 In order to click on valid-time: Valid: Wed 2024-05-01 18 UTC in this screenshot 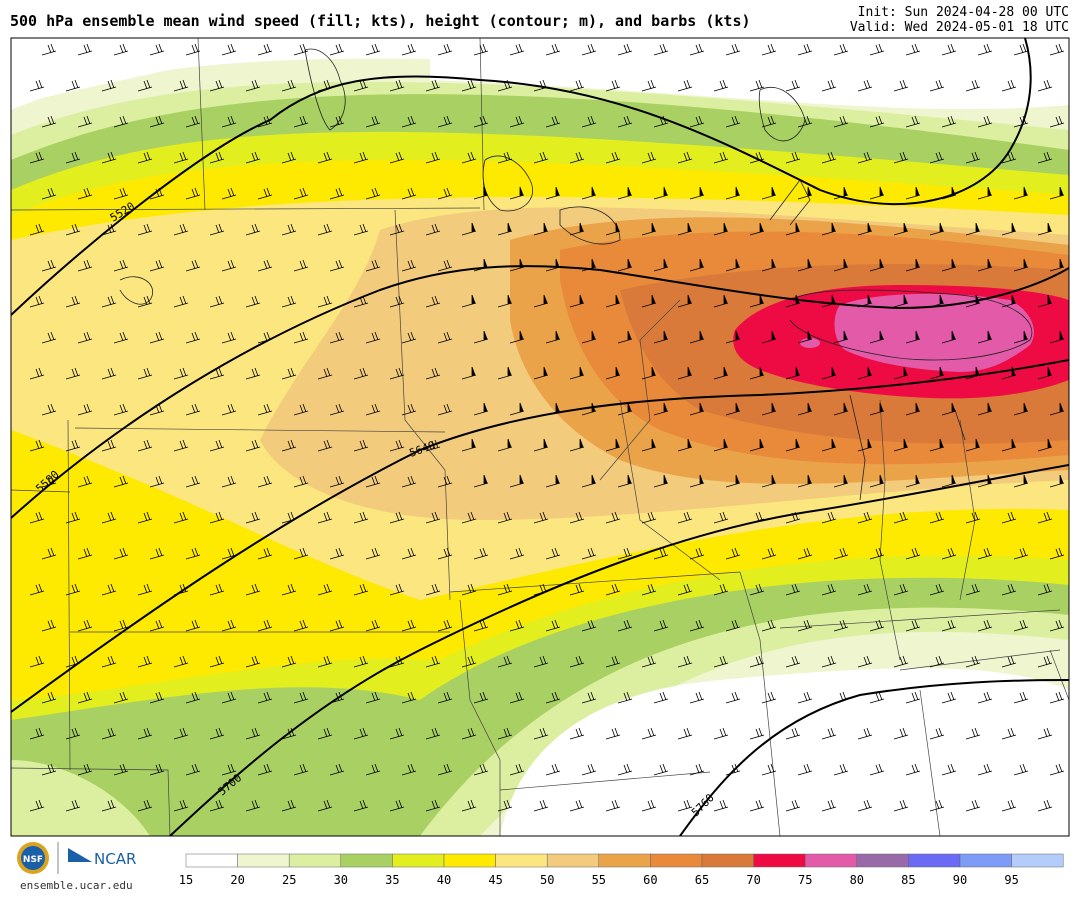, I will do `click(959, 27)`.